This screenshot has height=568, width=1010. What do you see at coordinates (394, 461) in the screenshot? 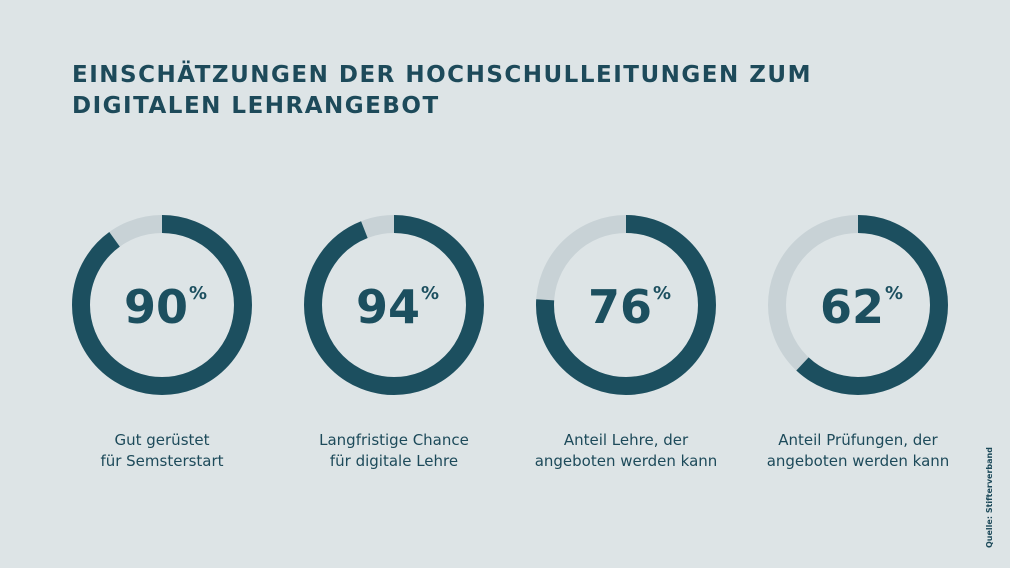
I see `caption-line: für digitale Lehre` at bounding box center [394, 461].